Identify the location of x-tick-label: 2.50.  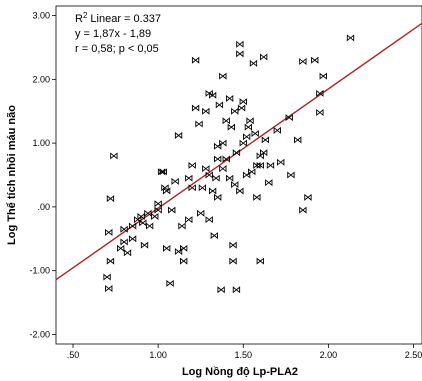
(413, 355).